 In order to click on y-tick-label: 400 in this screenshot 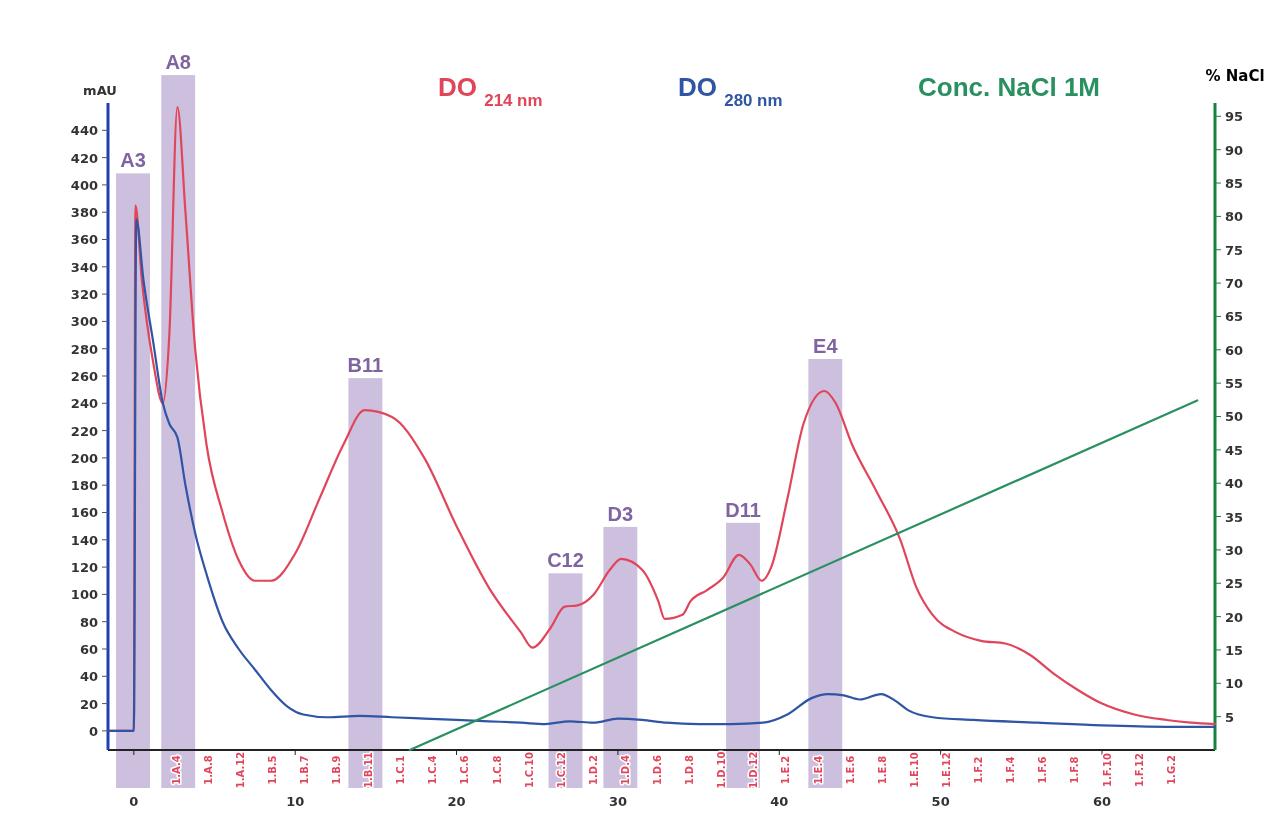, I will do `click(84, 185)`.